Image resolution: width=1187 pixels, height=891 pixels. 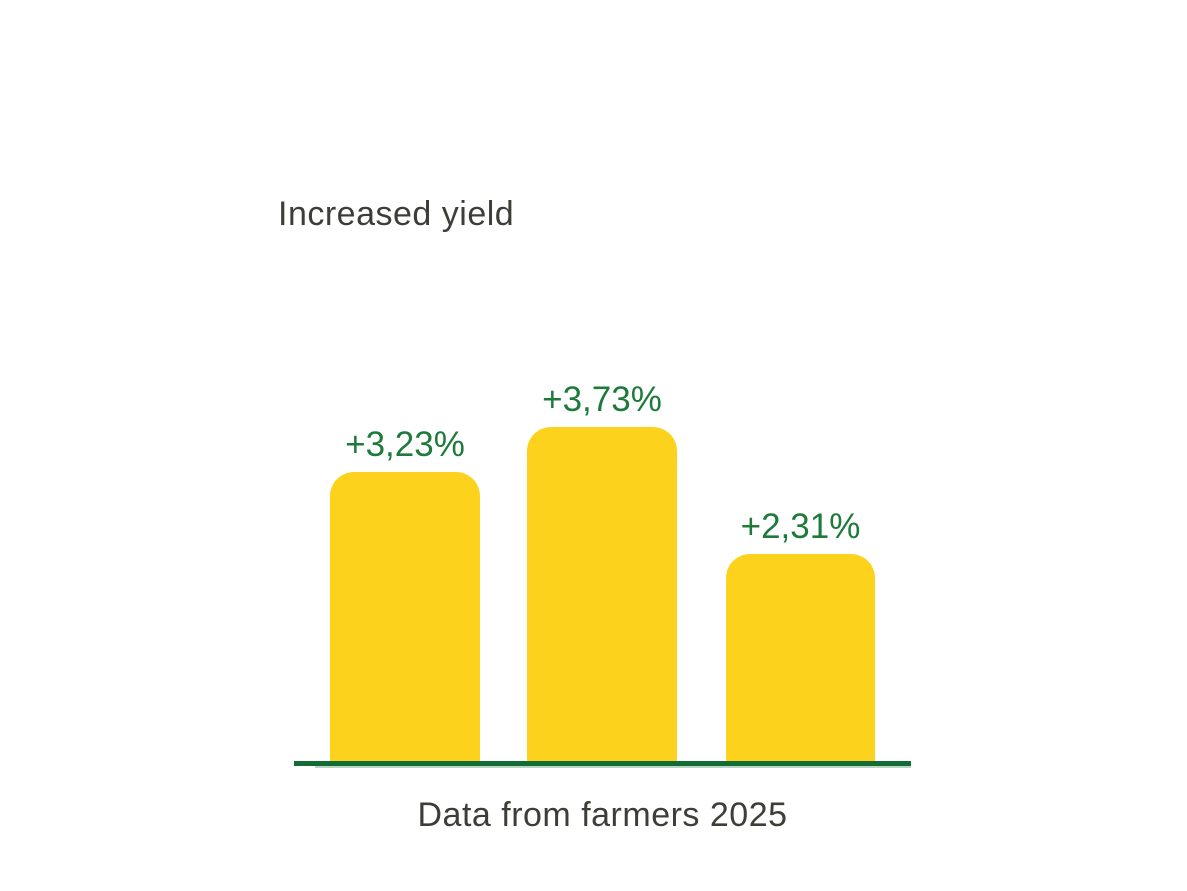 What do you see at coordinates (800, 526) in the screenshot?
I see `bar-value-label-3: +2,31%` at bounding box center [800, 526].